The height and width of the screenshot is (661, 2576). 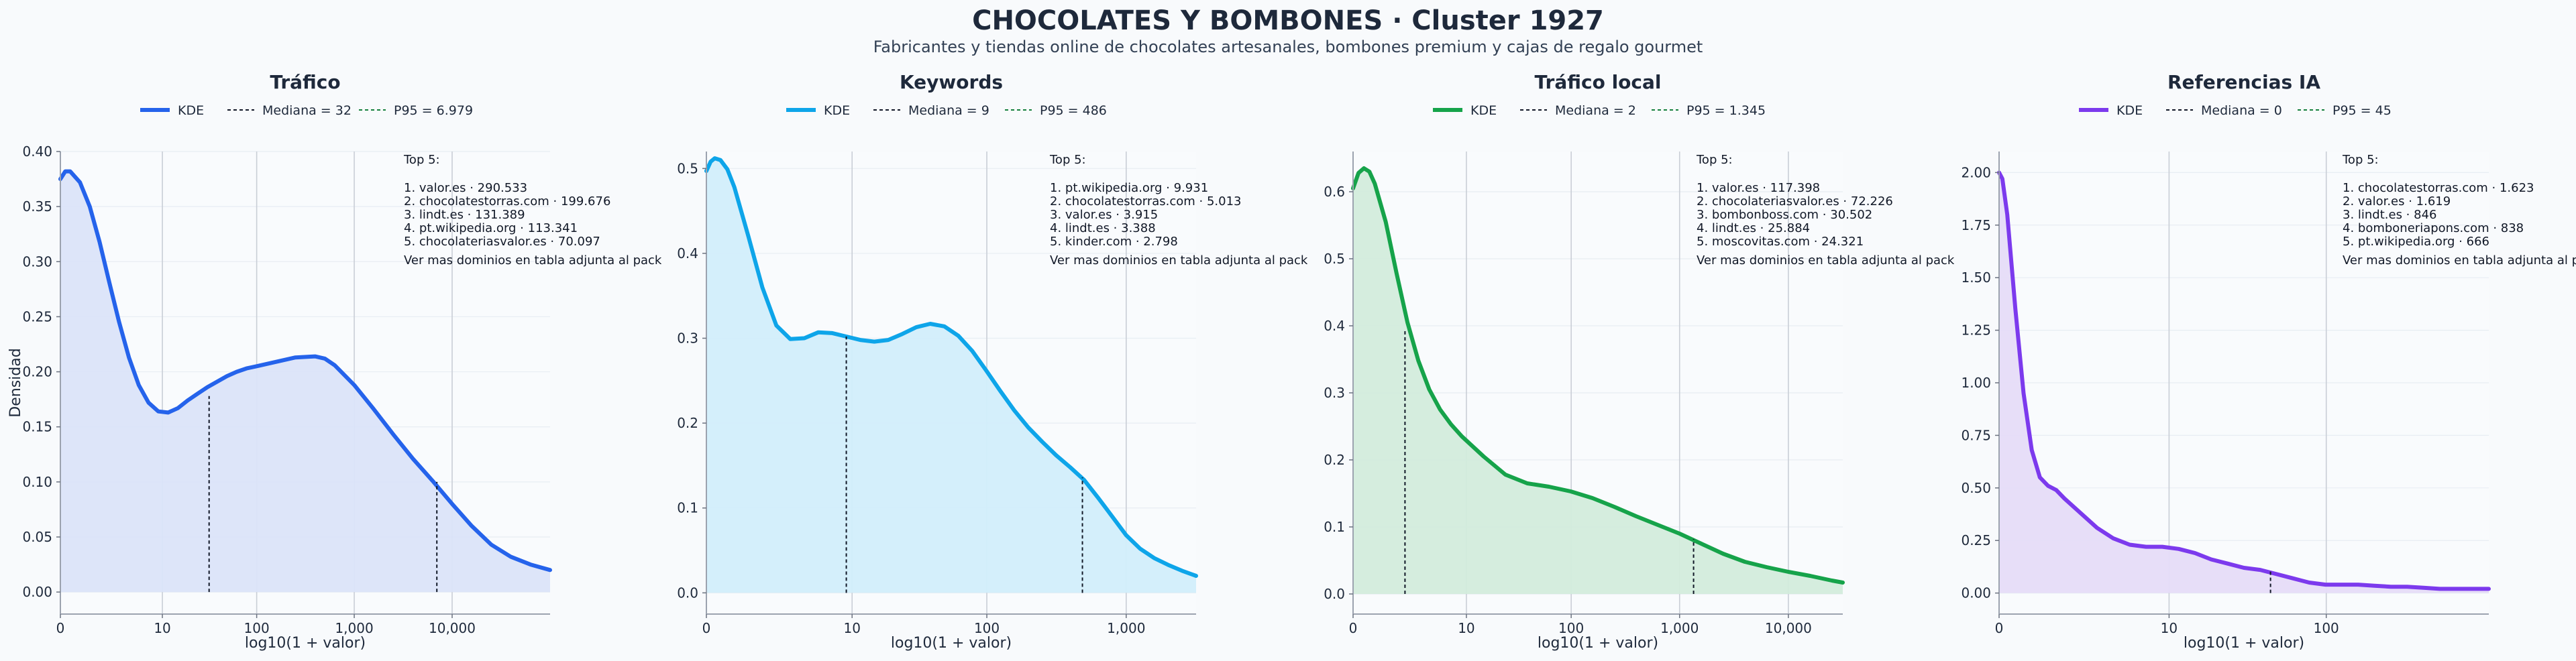 I want to click on panel-title: Tráfico, so click(x=305, y=82).